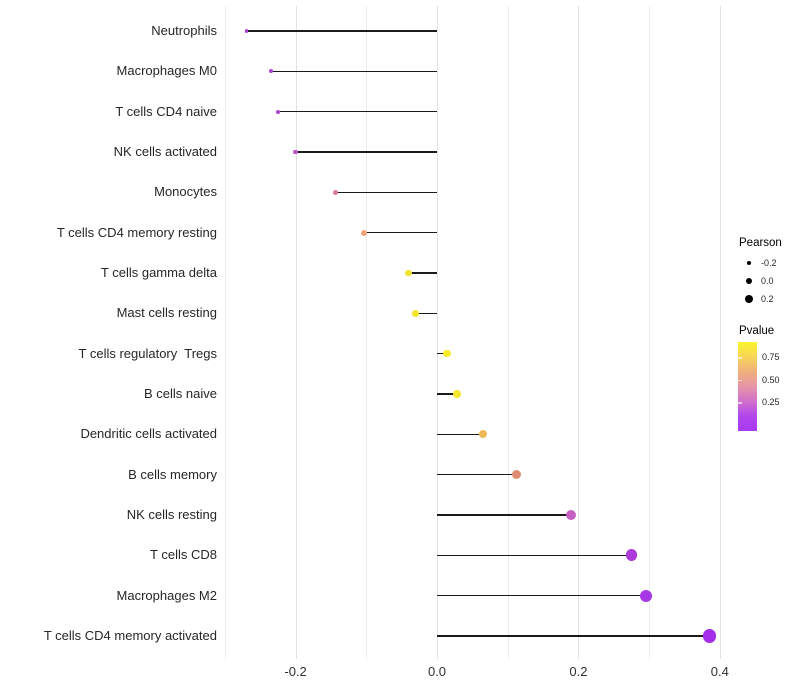 Image resolution: width=800 pixels, height=700 pixels. Describe the element at coordinates (767, 299) in the screenshot. I see `pearson-size-label: 0.2` at that location.